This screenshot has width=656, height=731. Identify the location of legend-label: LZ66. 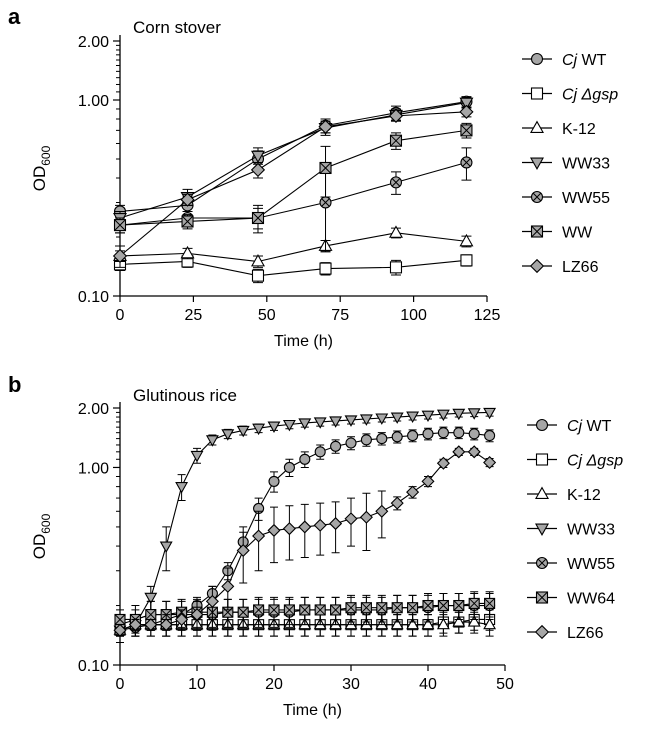
(580, 267).